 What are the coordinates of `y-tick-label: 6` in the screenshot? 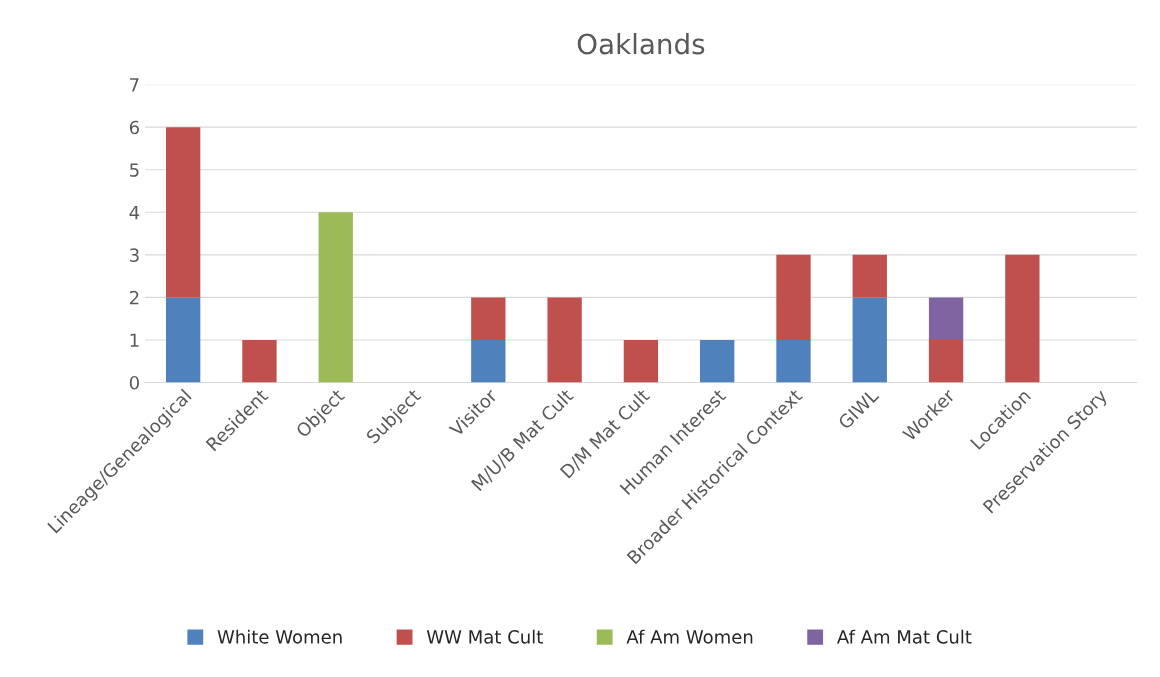 It's located at (134, 127).